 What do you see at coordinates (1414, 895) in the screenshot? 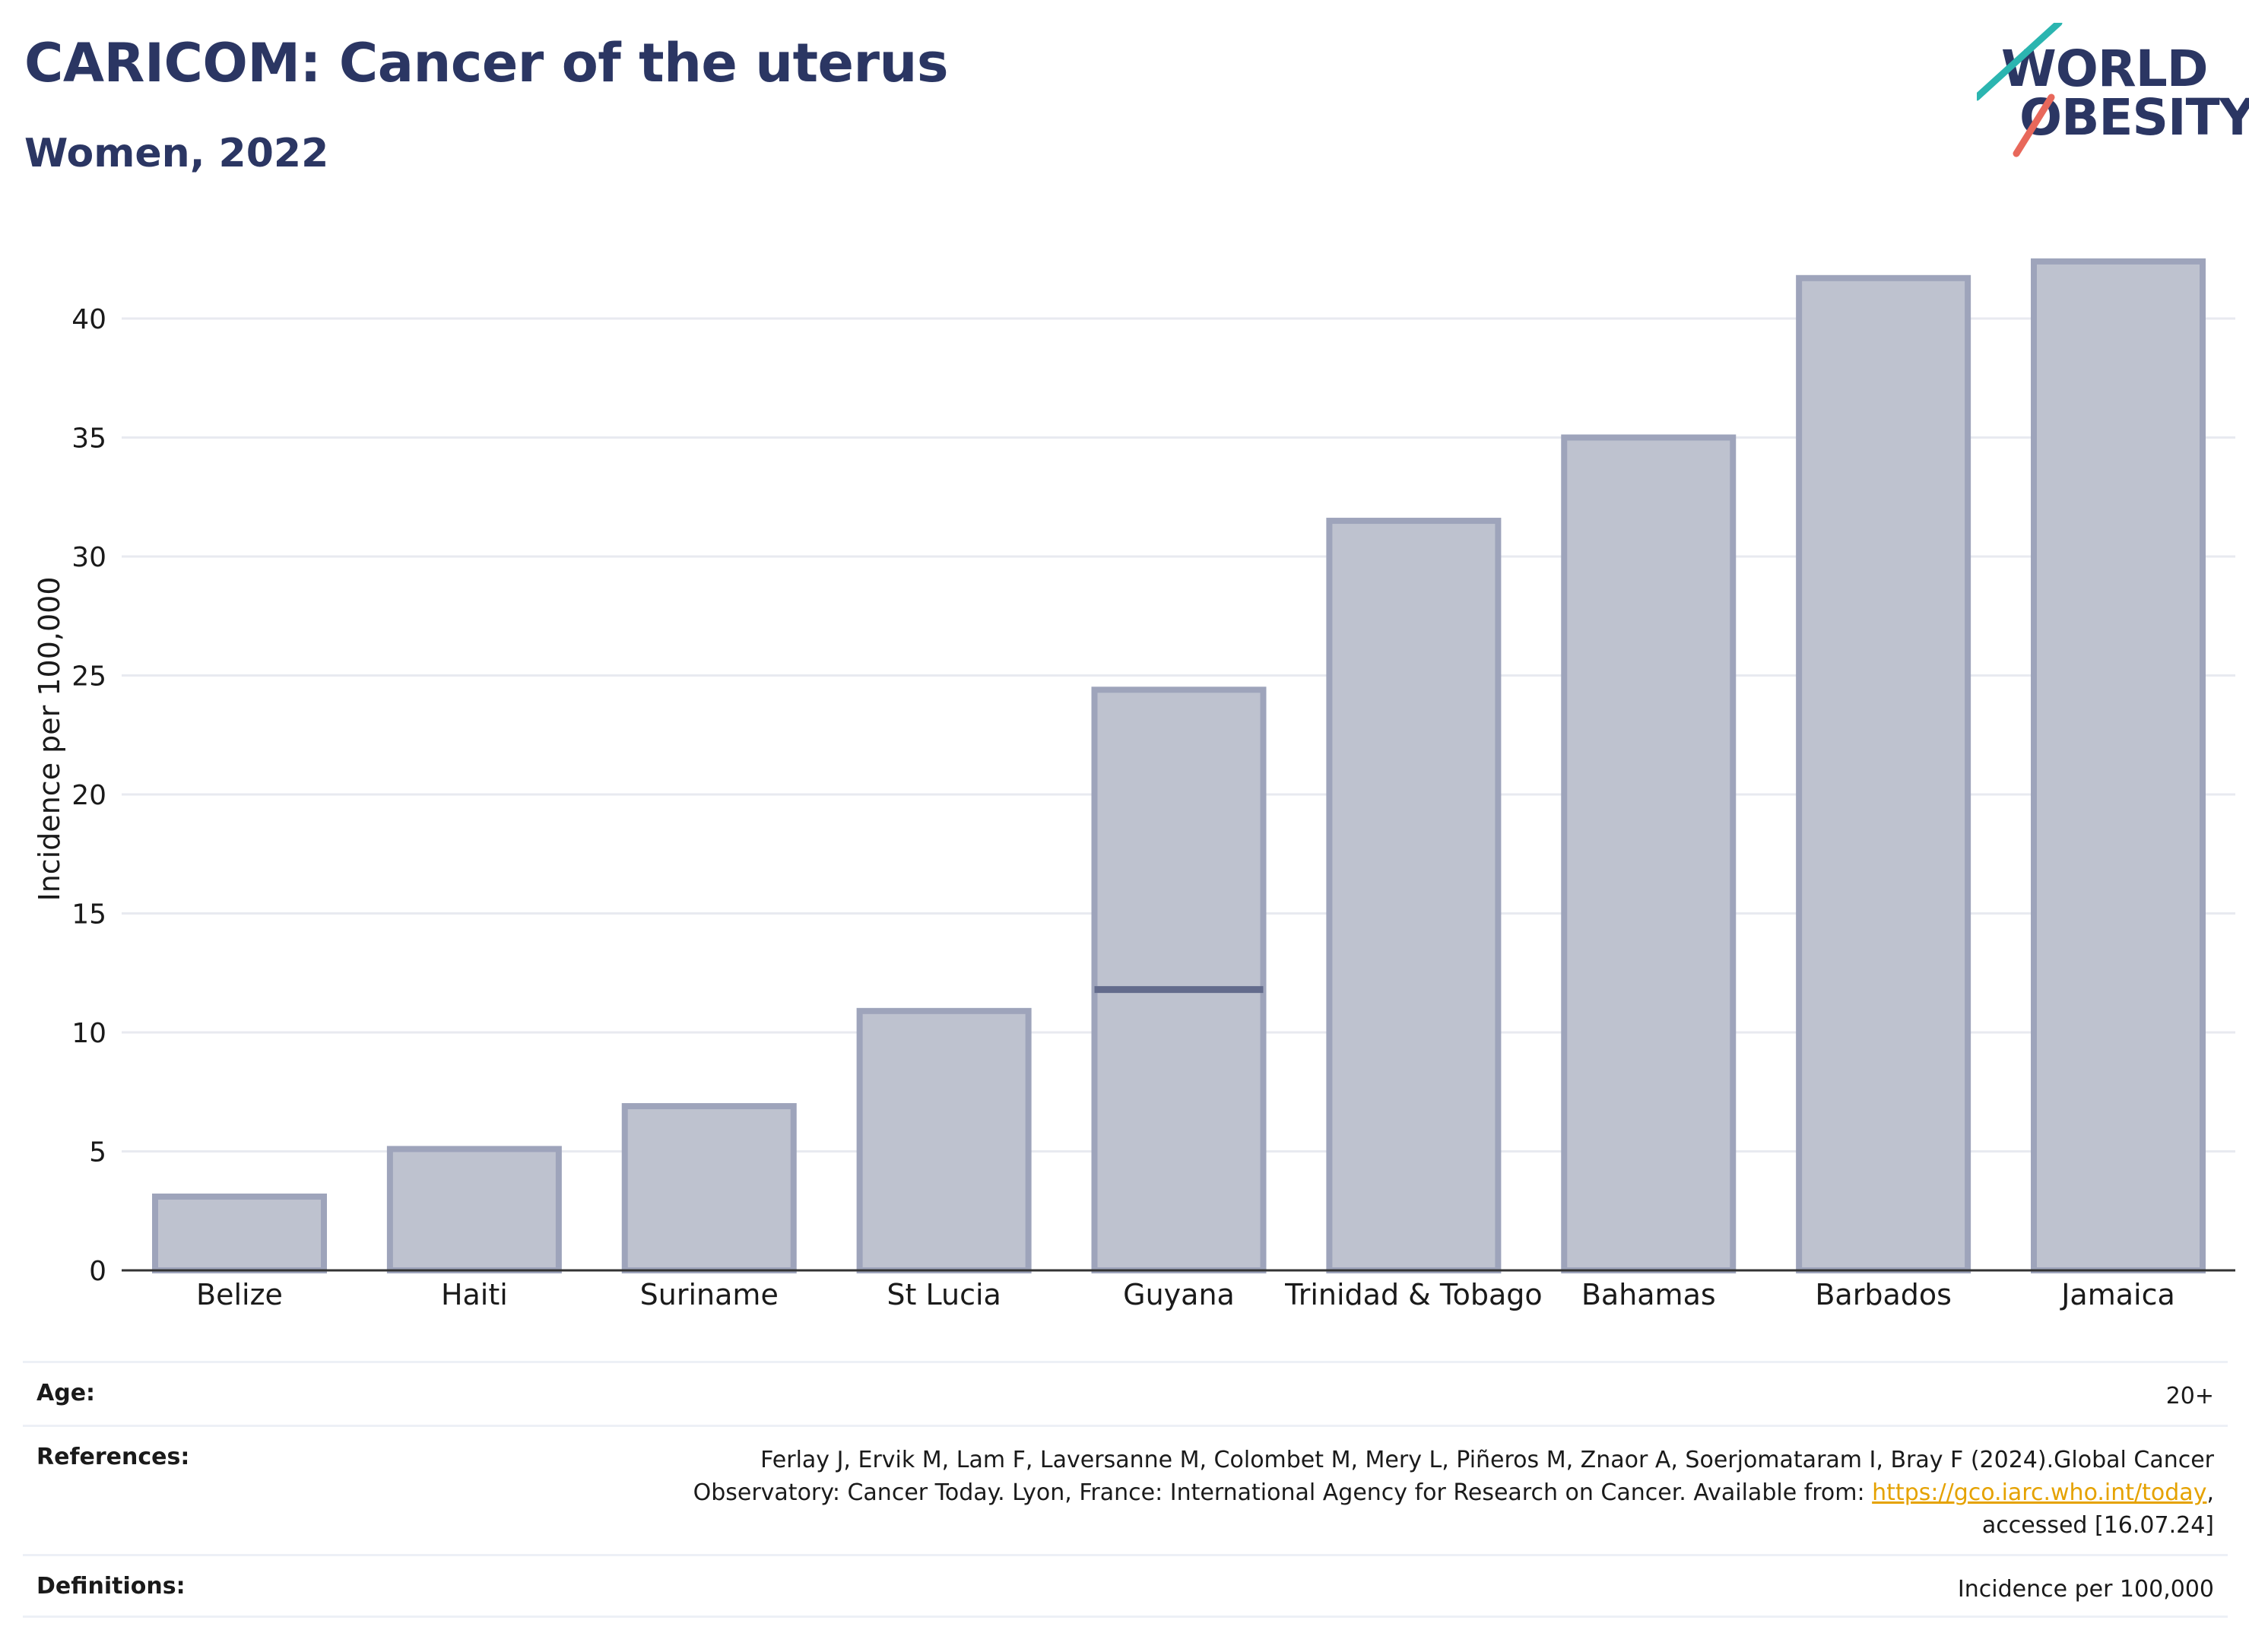
I see `bar-trinidad-tobago` at bounding box center [1414, 895].